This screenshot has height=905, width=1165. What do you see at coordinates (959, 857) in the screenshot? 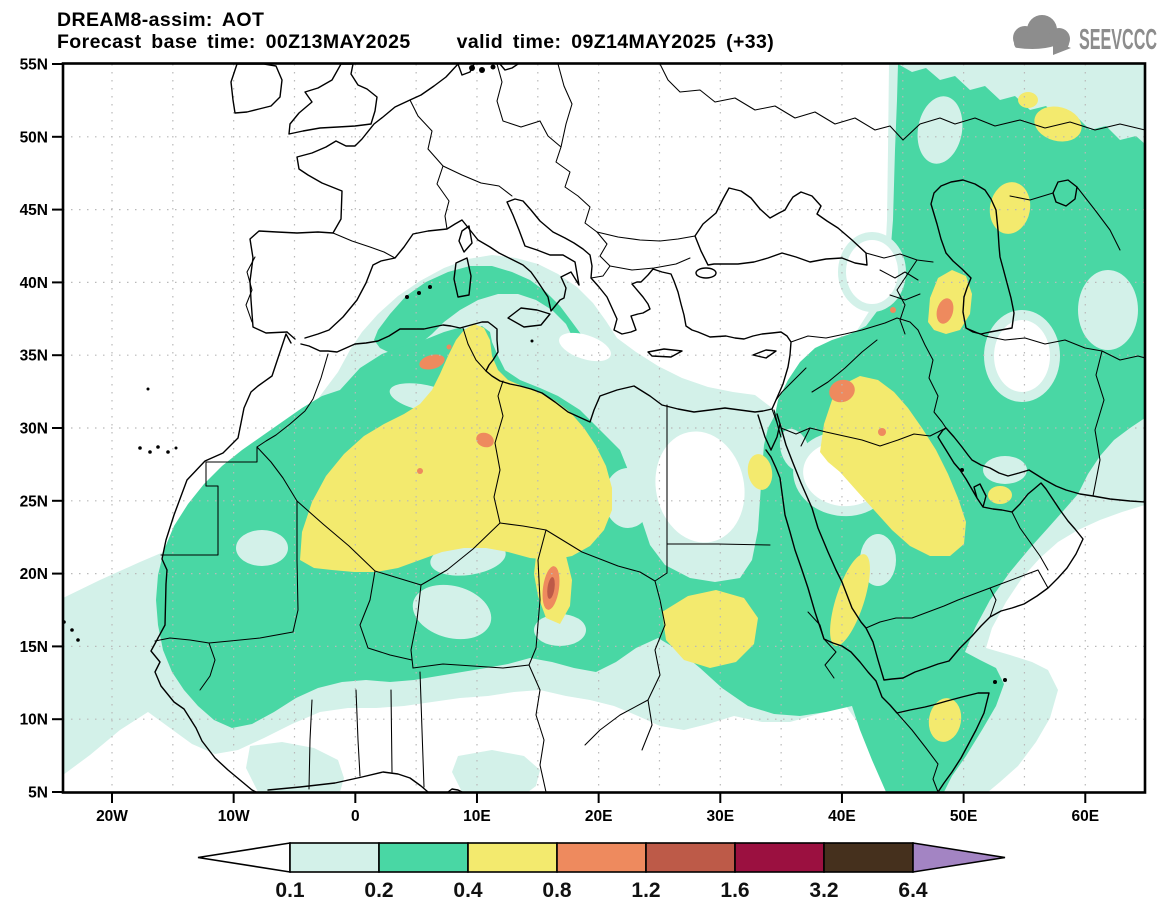
I see `colorbar-arrow-right` at bounding box center [959, 857].